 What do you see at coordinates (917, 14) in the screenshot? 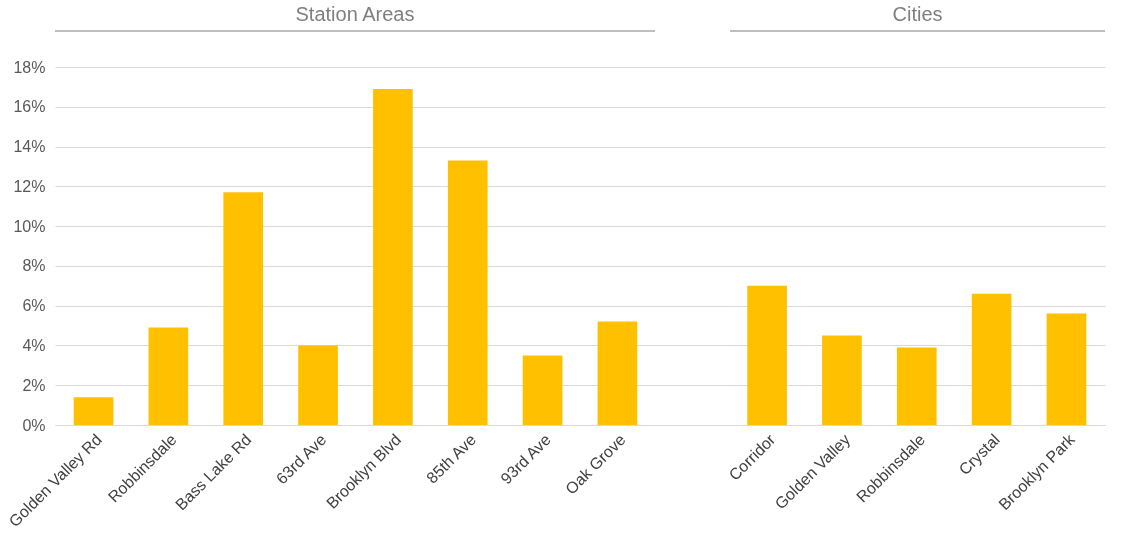
I see `text: Cities` at bounding box center [917, 14].